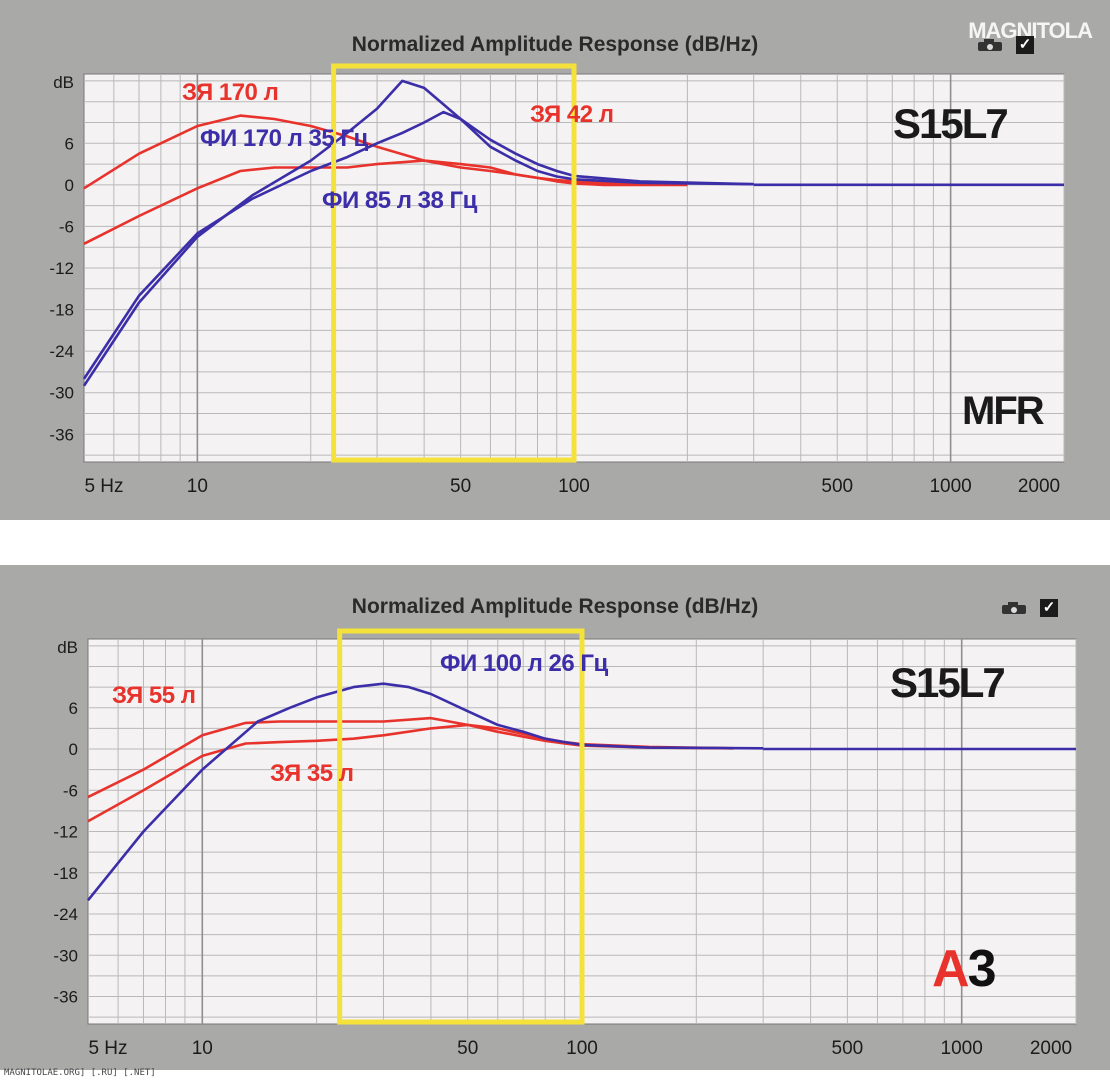  Describe the element at coordinates (284, 138) in the screenshot. I see `series-label-2: ФИ 170 л 35 Гц` at that location.